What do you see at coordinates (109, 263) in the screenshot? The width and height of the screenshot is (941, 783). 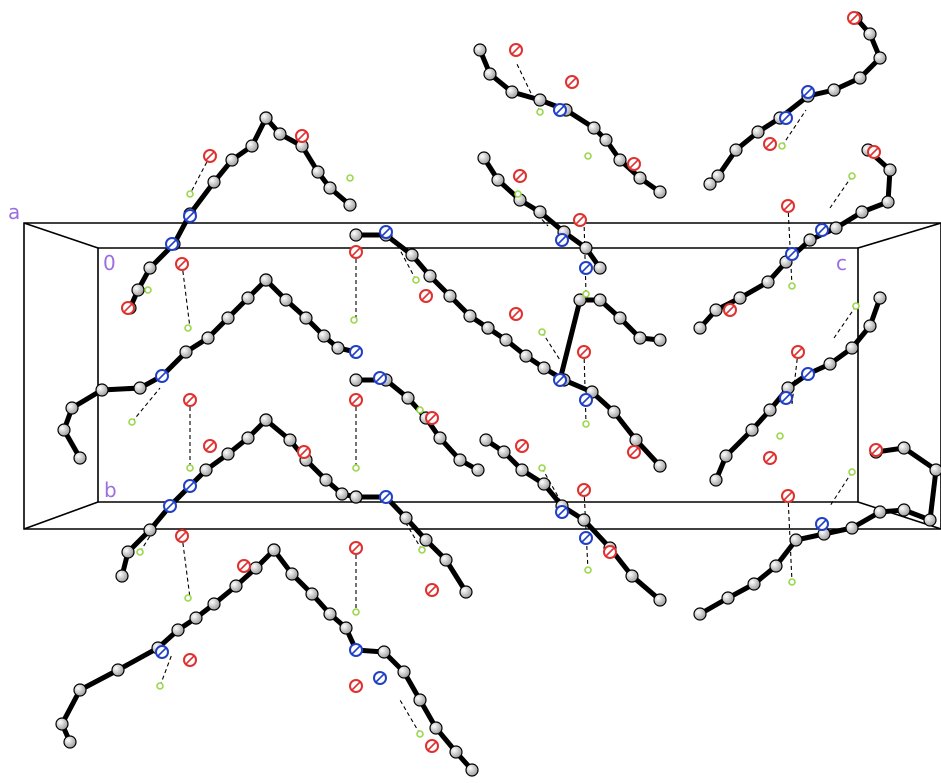 I see `axis-label-origin: 0` at bounding box center [109, 263].